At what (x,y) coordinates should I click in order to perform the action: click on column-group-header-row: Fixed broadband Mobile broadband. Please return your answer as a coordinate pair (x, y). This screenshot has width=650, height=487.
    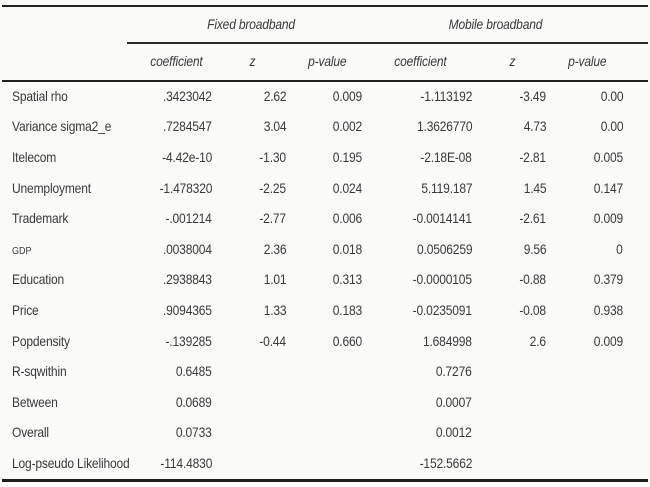
    Looking at the image, I should click on (325, 24).